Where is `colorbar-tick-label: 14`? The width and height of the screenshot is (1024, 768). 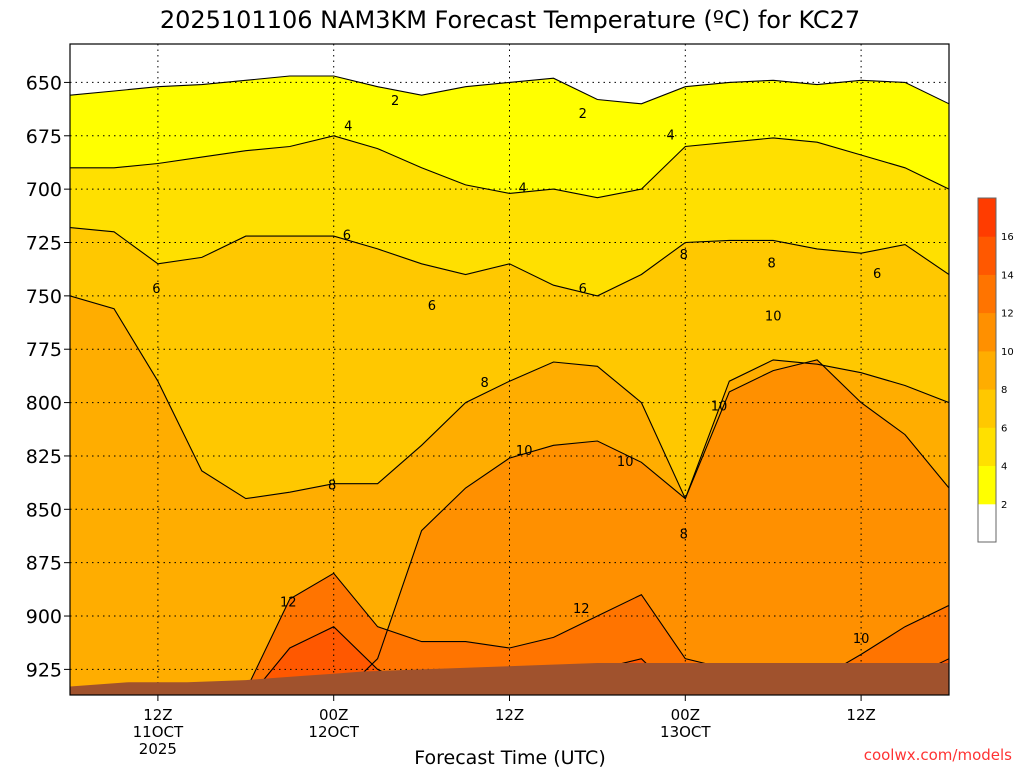
colorbar-tick-label: 14 is located at coordinates (1007, 275).